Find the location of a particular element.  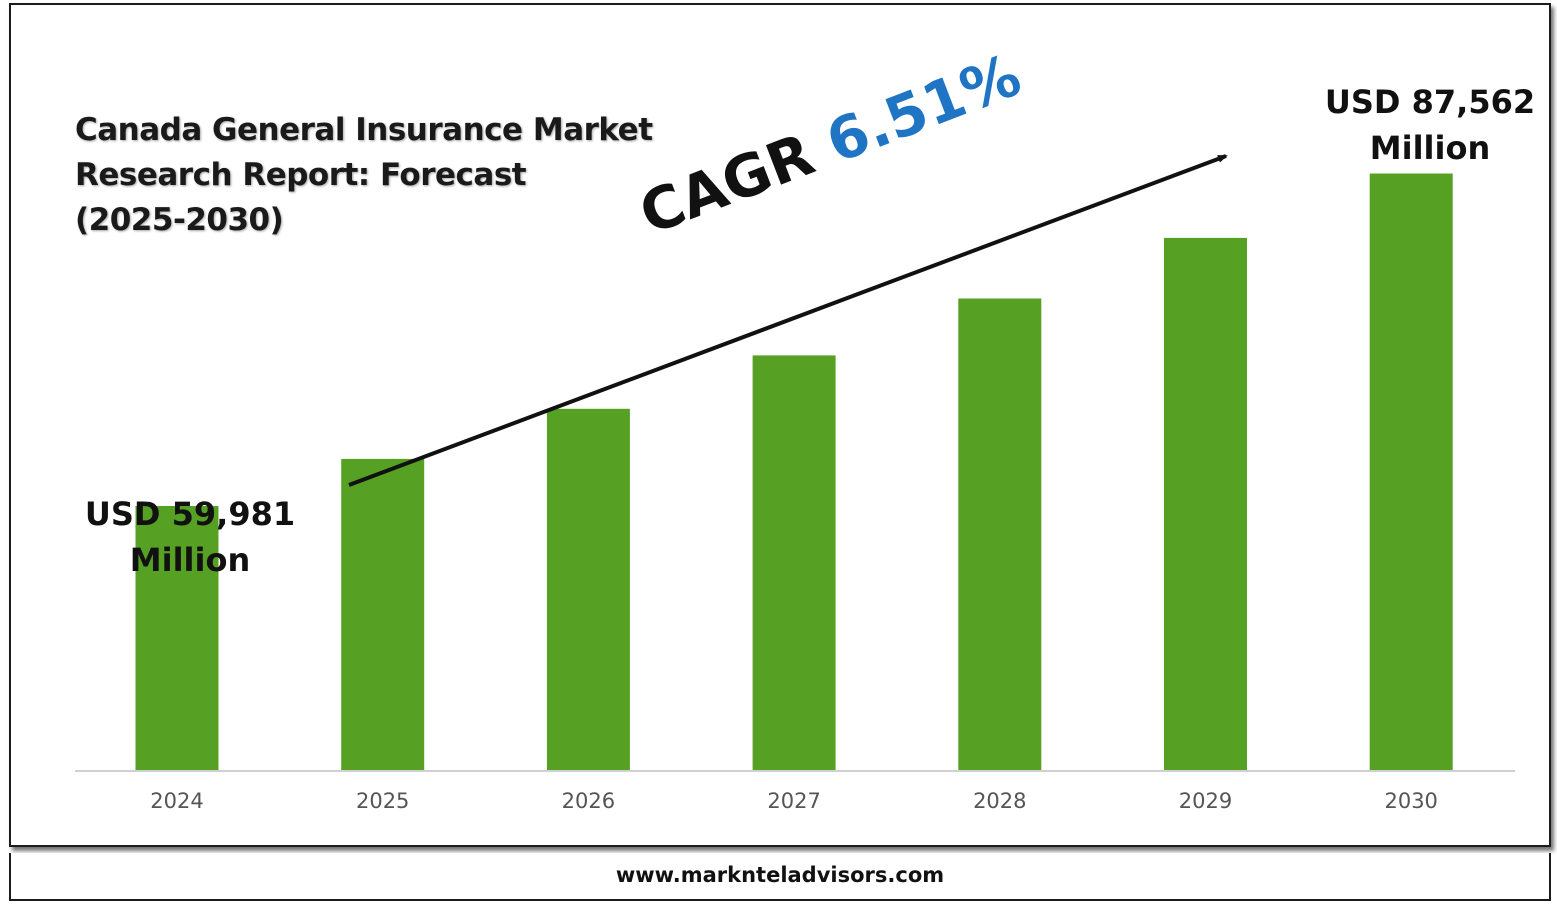

start-value-callout: USD 59,981 Million is located at coordinates (190, 537).